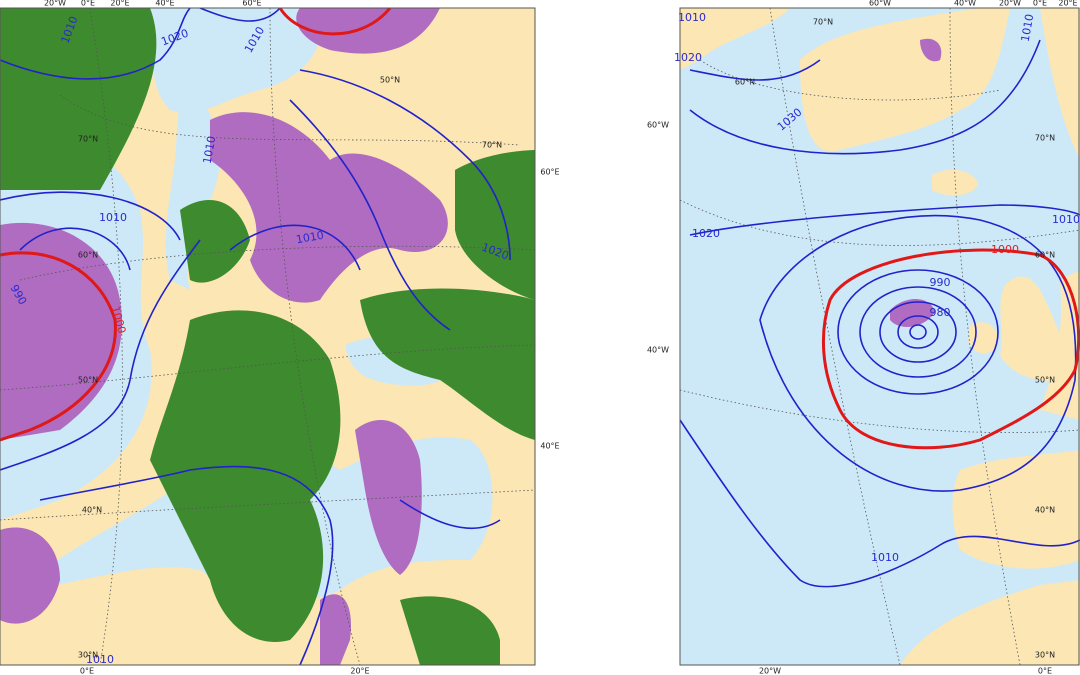  Describe the element at coordinates (1016, 509) in the screenshot. I see `iberia` at that location.